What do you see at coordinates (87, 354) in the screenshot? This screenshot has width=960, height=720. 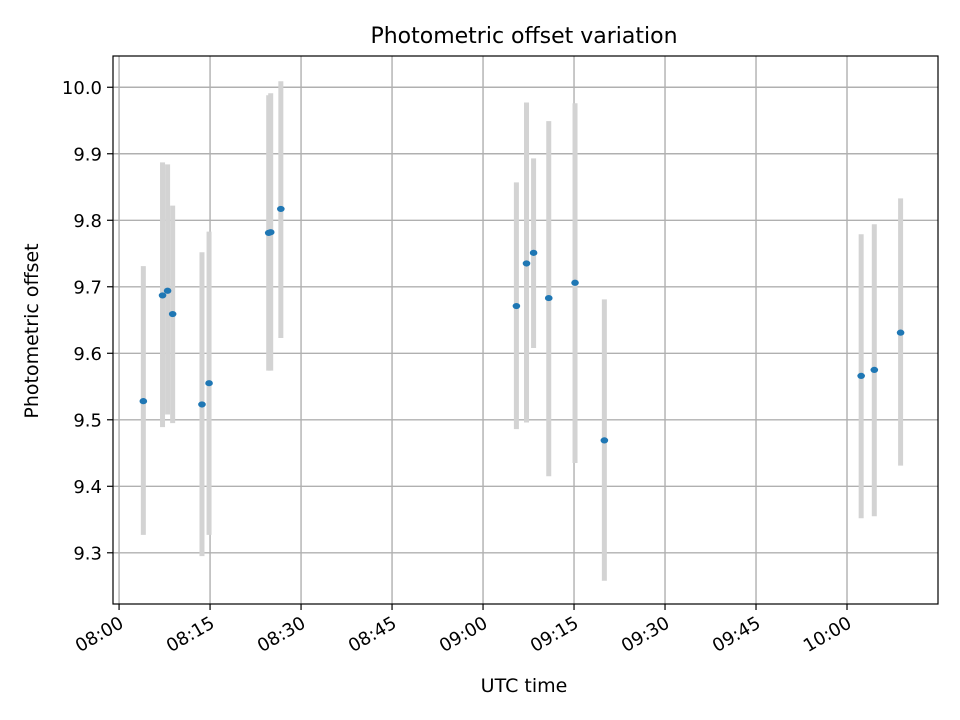 I see `y-tick-label: 9.6` at bounding box center [87, 354].